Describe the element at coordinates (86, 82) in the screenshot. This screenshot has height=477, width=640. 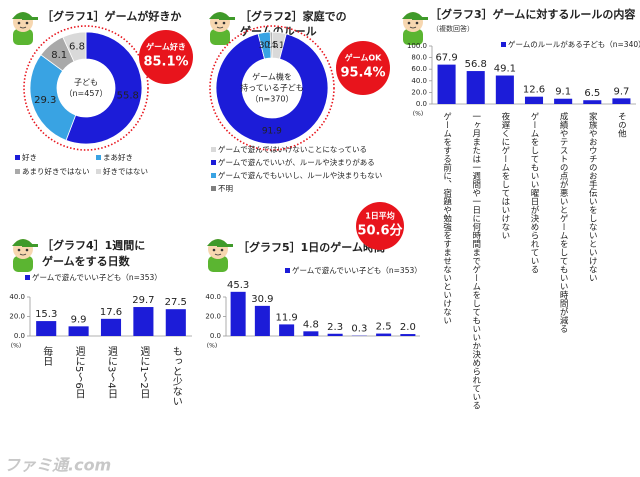
I see `center-label: 子ども` at that location.